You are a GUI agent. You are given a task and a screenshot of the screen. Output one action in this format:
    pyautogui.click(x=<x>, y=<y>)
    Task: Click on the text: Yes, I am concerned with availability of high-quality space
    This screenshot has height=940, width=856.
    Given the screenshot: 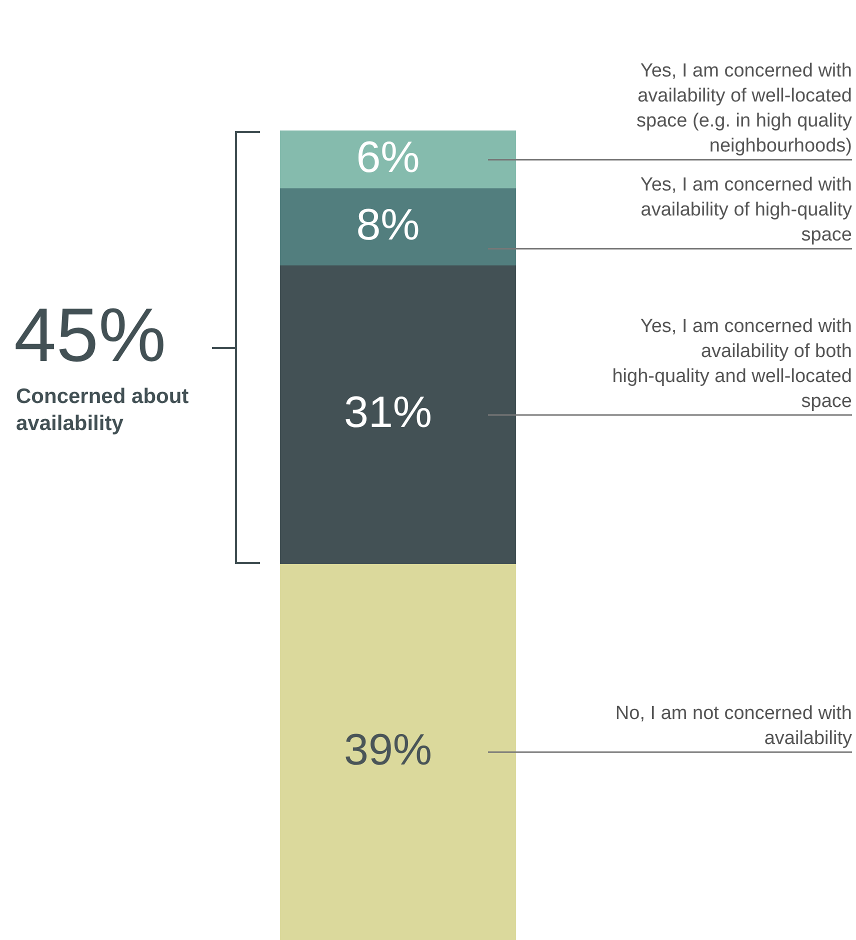 What is the action you would take?
    pyautogui.click(x=746, y=210)
    